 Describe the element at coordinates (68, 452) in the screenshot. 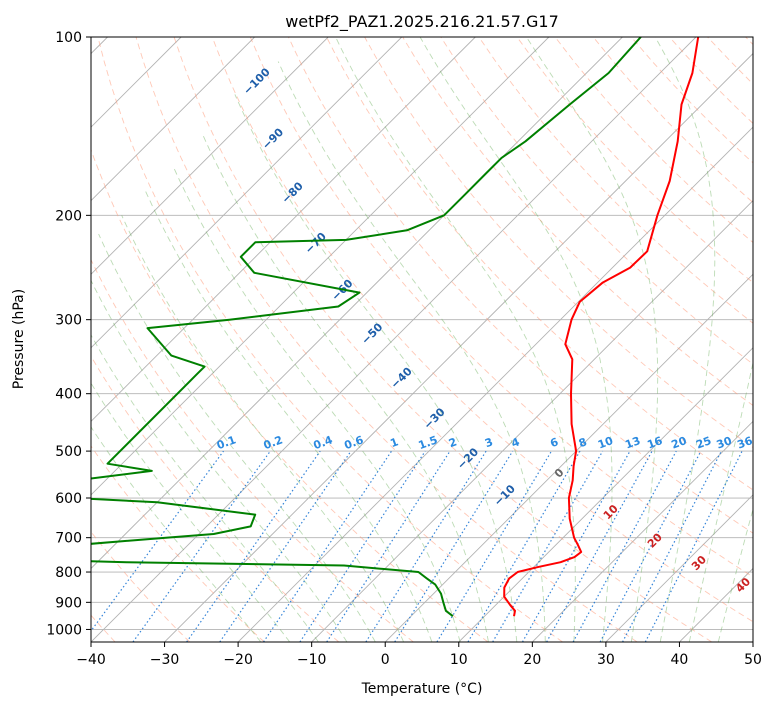

I see `y-tick-label: 500` at that location.